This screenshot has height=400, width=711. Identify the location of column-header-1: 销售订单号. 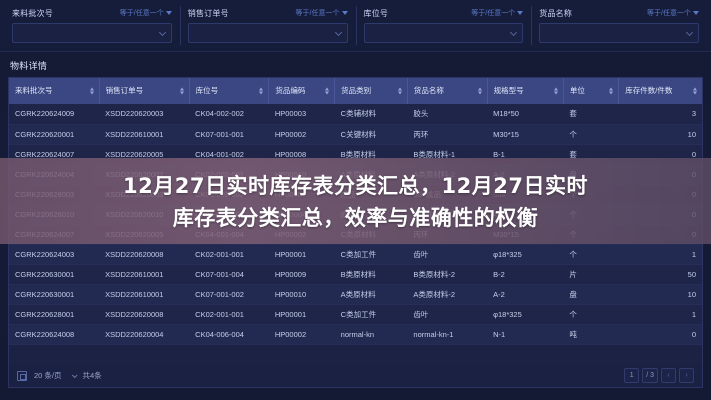
(144, 91).